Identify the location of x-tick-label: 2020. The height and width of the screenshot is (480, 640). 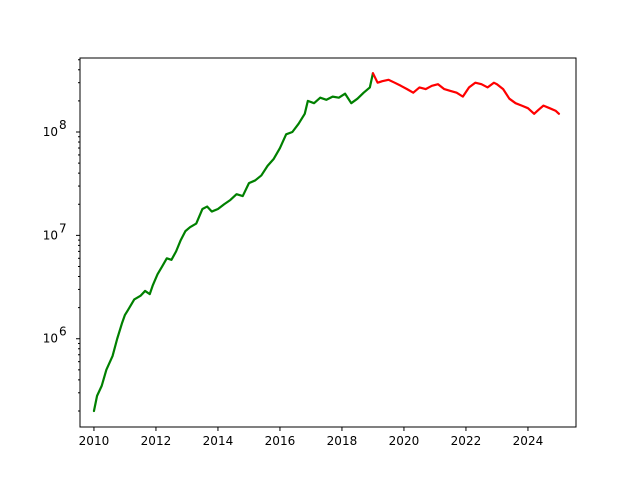
(404, 441).